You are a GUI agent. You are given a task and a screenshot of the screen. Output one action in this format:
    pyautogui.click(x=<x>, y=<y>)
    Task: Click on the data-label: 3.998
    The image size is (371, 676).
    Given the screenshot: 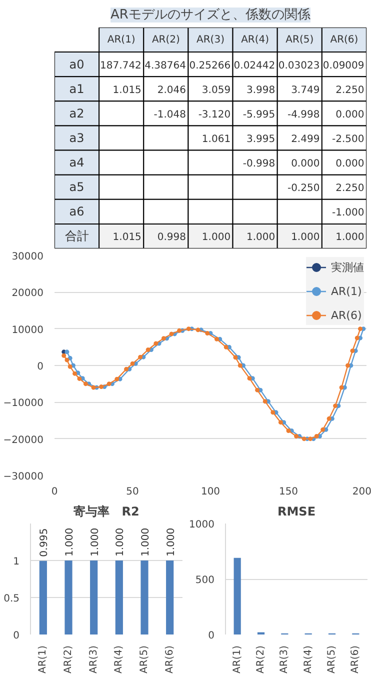 What is the action you would take?
    pyautogui.click(x=261, y=90)
    